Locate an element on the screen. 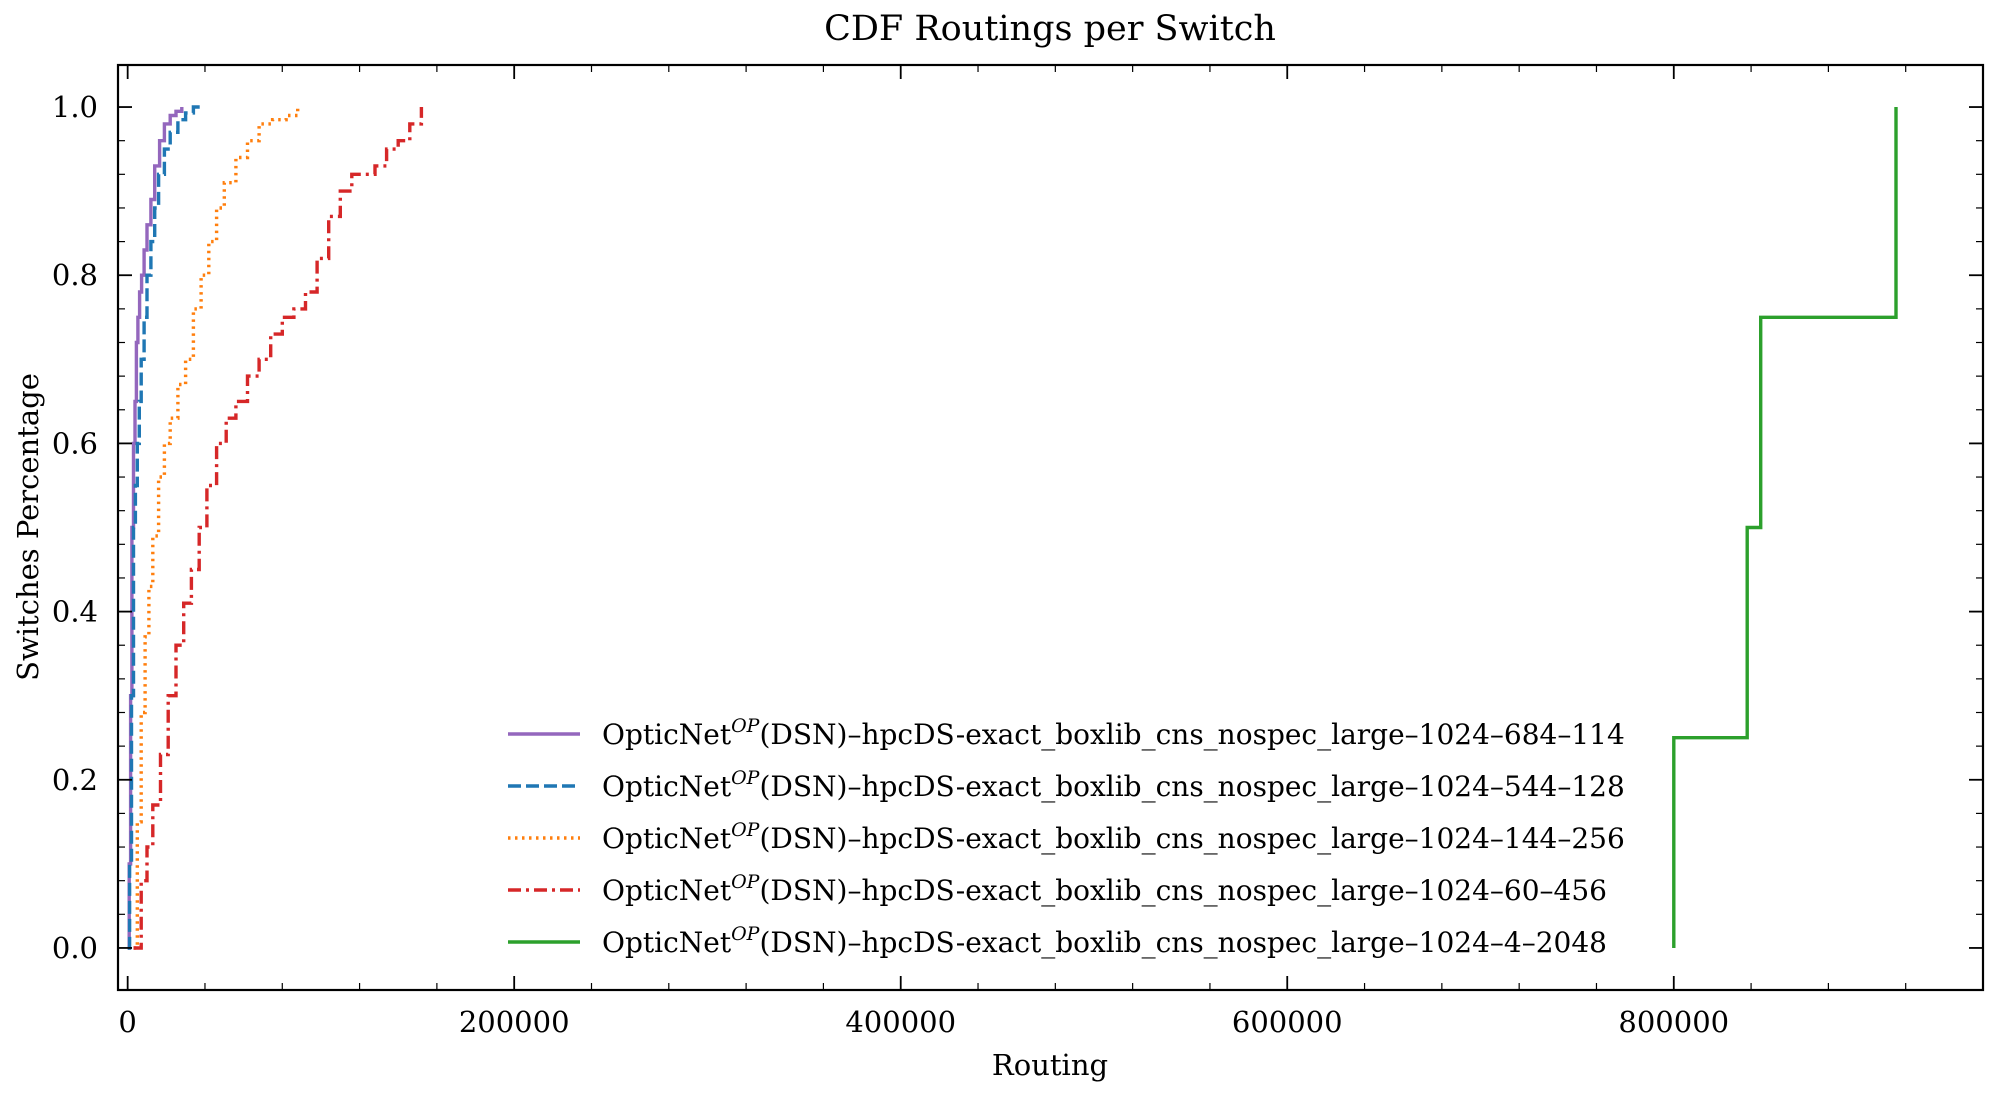 The height and width of the screenshot is (1096, 1993). y-tick-label: 0.0 is located at coordinates (75, 948).